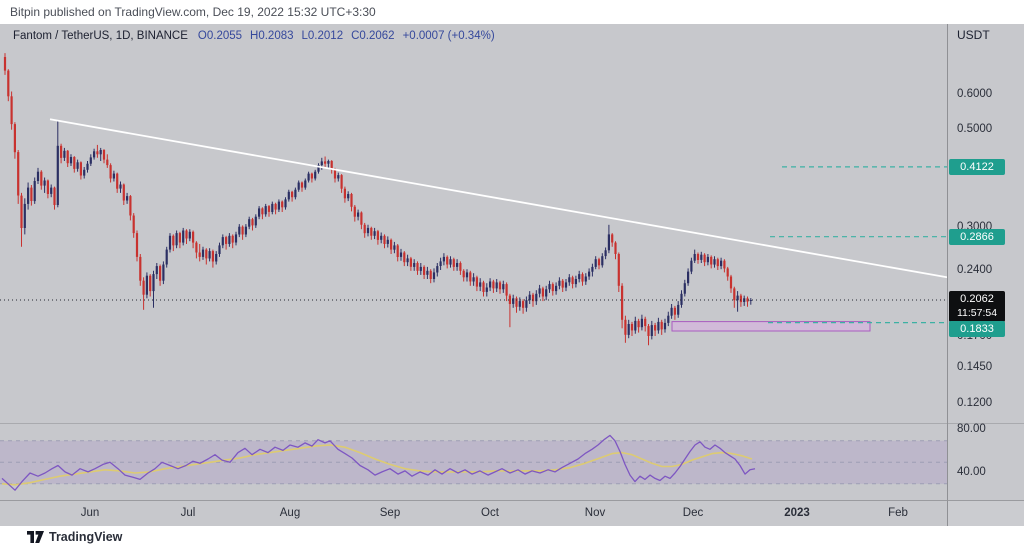  What do you see at coordinates (74, 537) in the screenshot?
I see `tradingview-logo: TradingView` at bounding box center [74, 537].